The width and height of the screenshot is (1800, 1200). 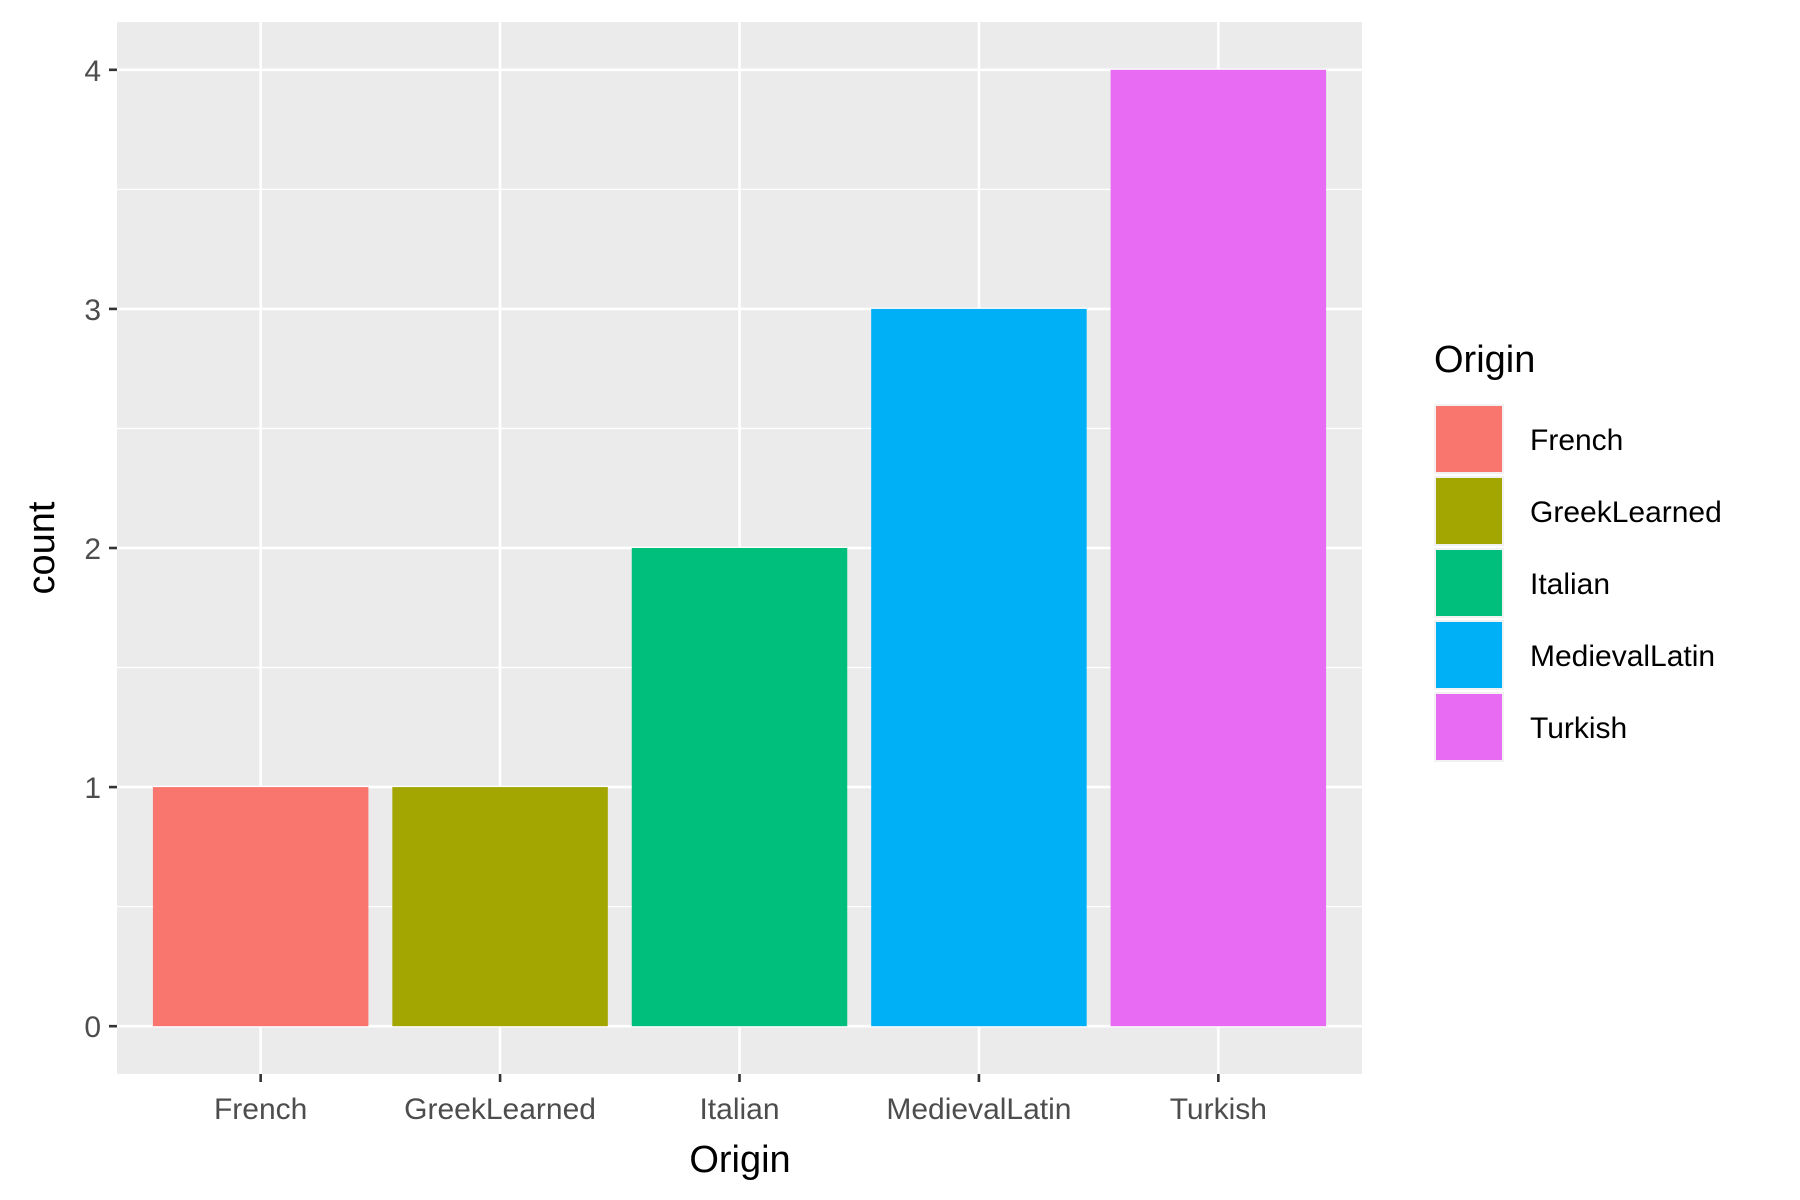 What do you see at coordinates (260, 907) in the screenshot?
I see `bar-french` at bounding box center [260, 907].